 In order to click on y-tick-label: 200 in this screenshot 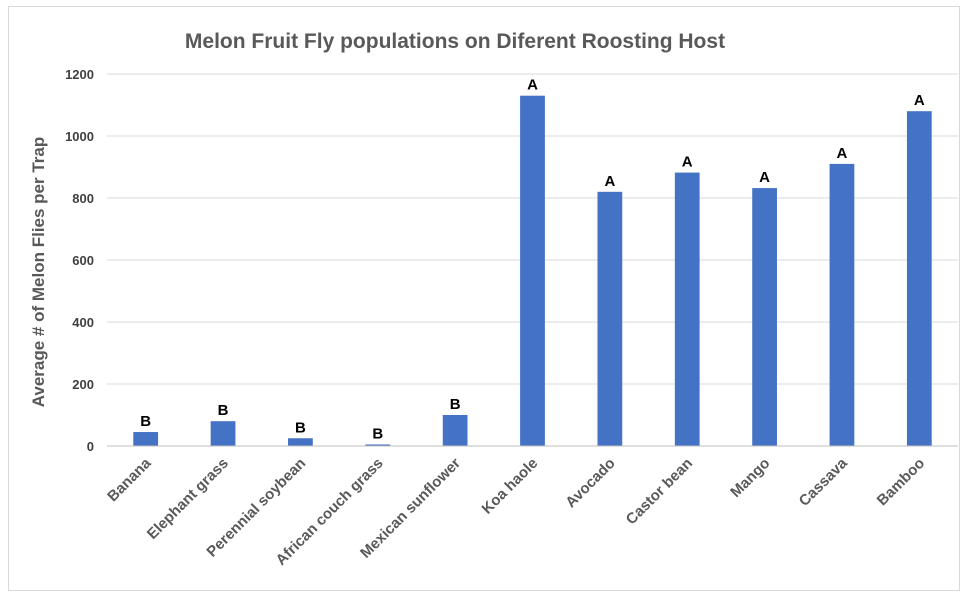, I will do `click(83, 384)`.